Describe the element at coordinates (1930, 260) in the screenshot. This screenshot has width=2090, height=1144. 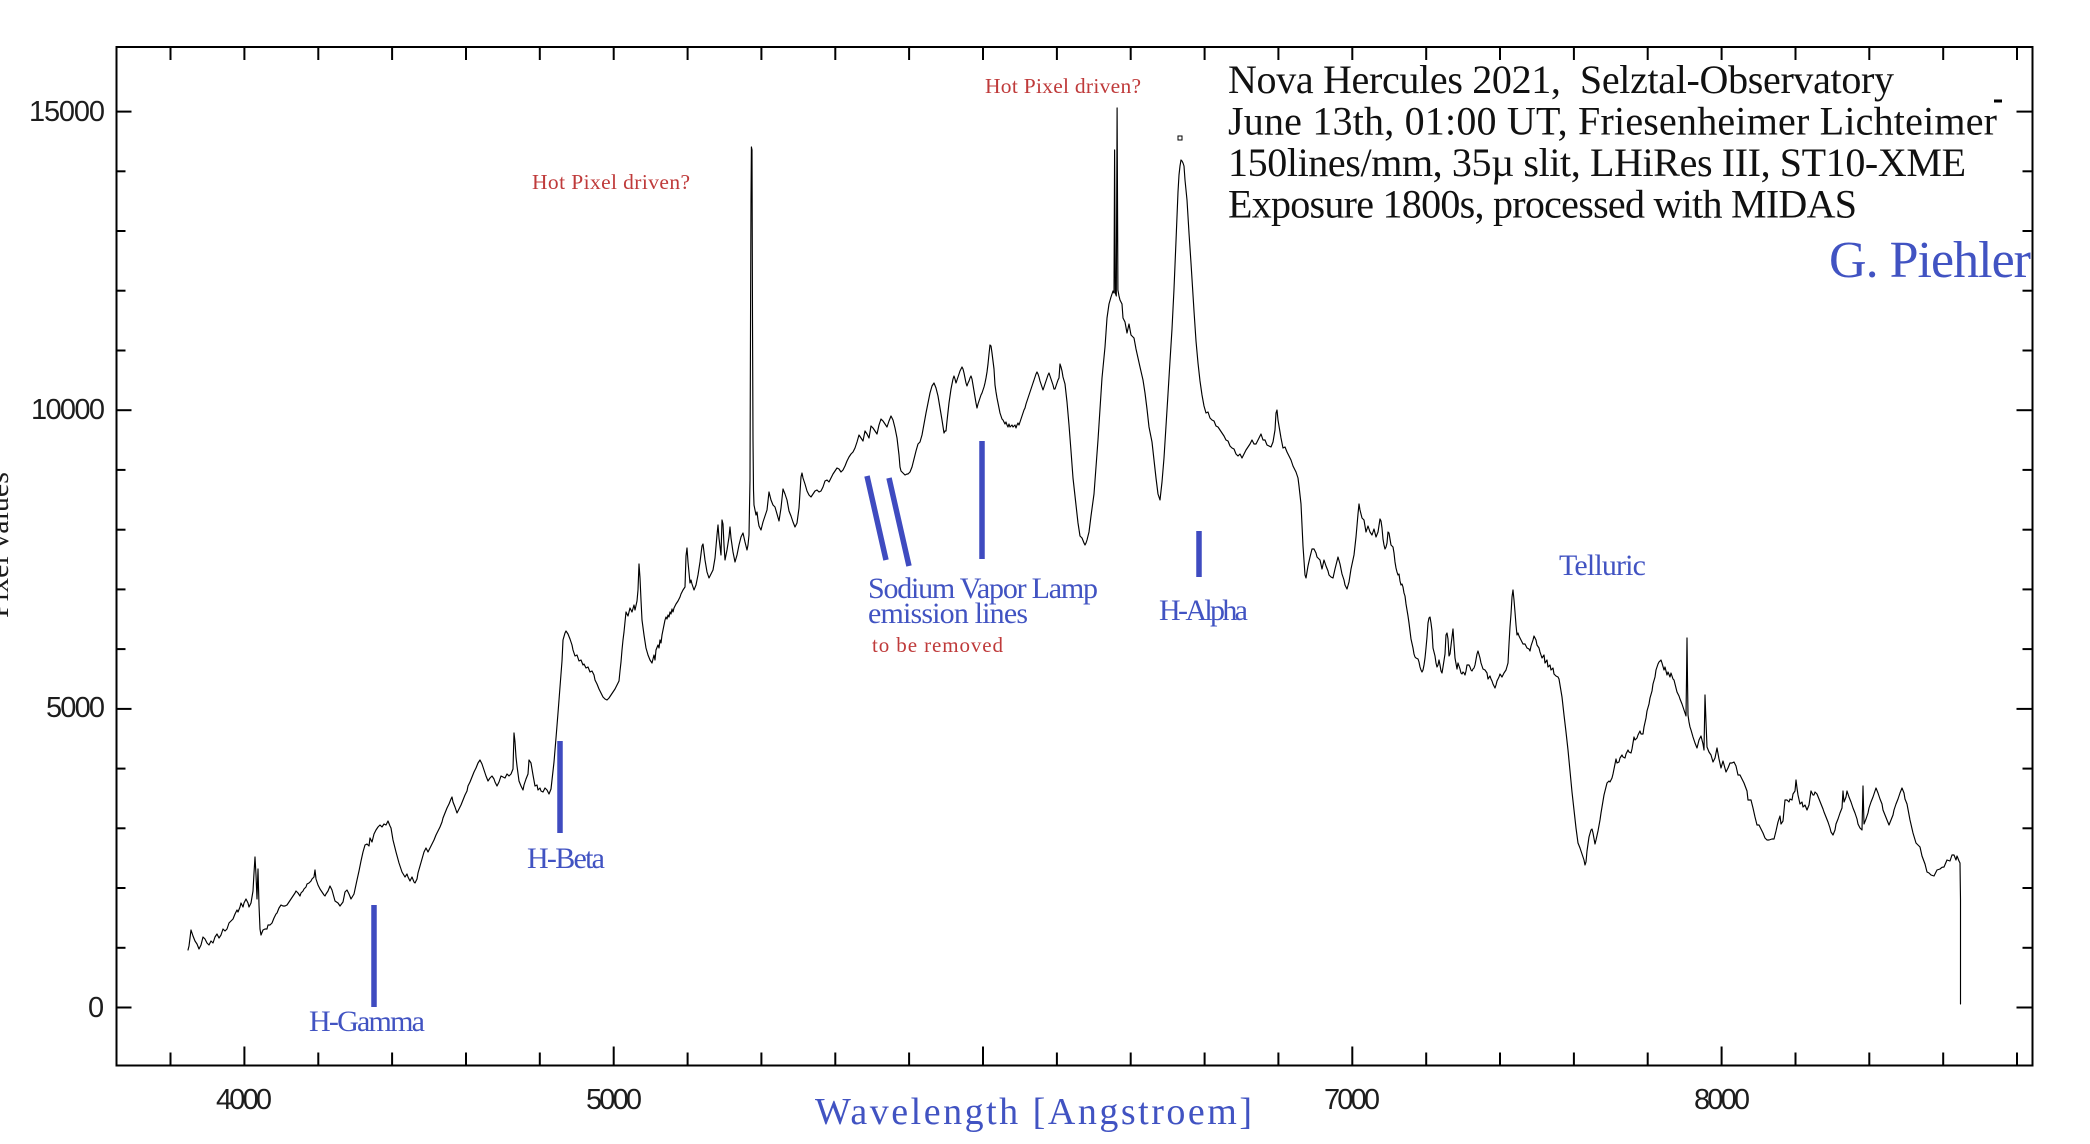
I see `svg-text: G. Piehler` at that location.